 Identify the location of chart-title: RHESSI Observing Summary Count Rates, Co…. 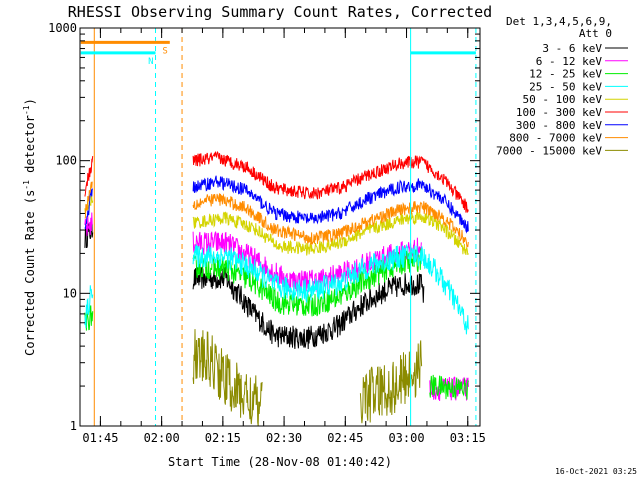
(280, 12).